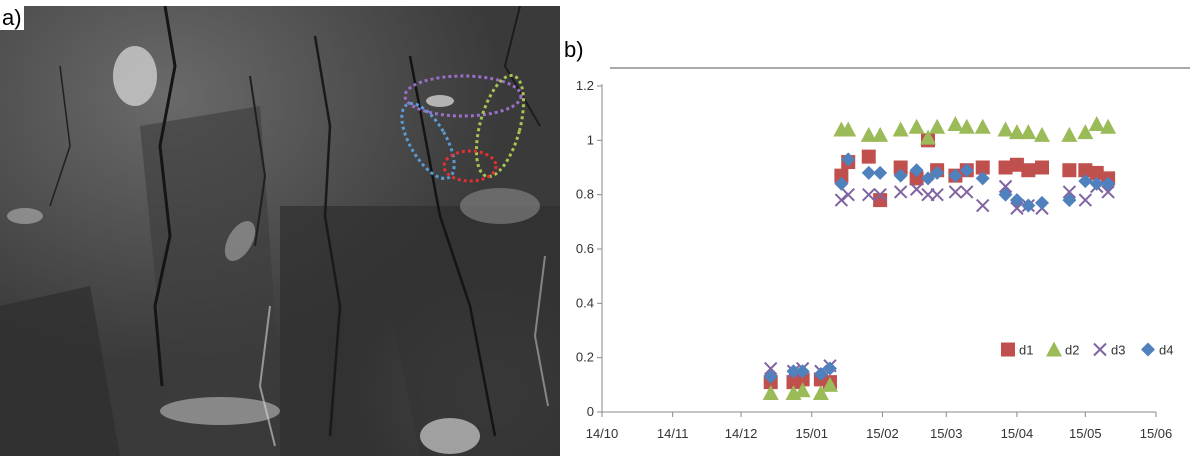 Image resolution: width=1192 pixels, height=456 pixels. Describe the element at coordinates (946, 433) in the screenshot. I see `x-tick-label: 15/03` at that location.